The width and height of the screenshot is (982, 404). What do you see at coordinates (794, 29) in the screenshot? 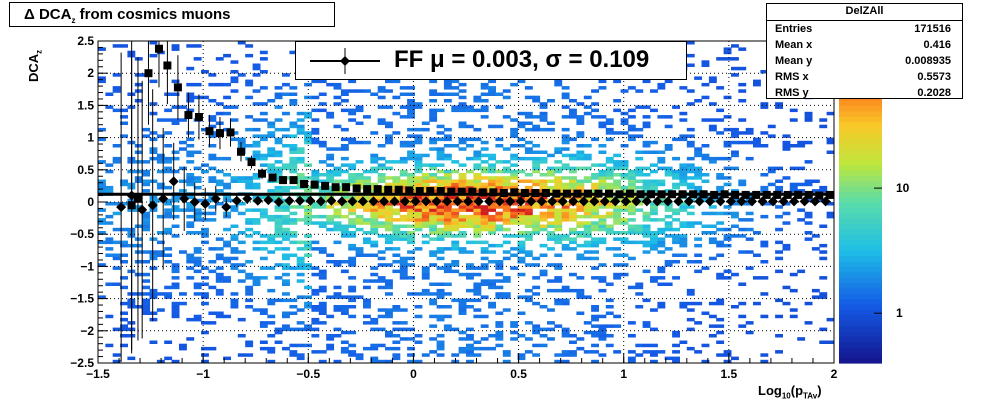
I see `stats-label: Entries` at bounding box center [794, 29].